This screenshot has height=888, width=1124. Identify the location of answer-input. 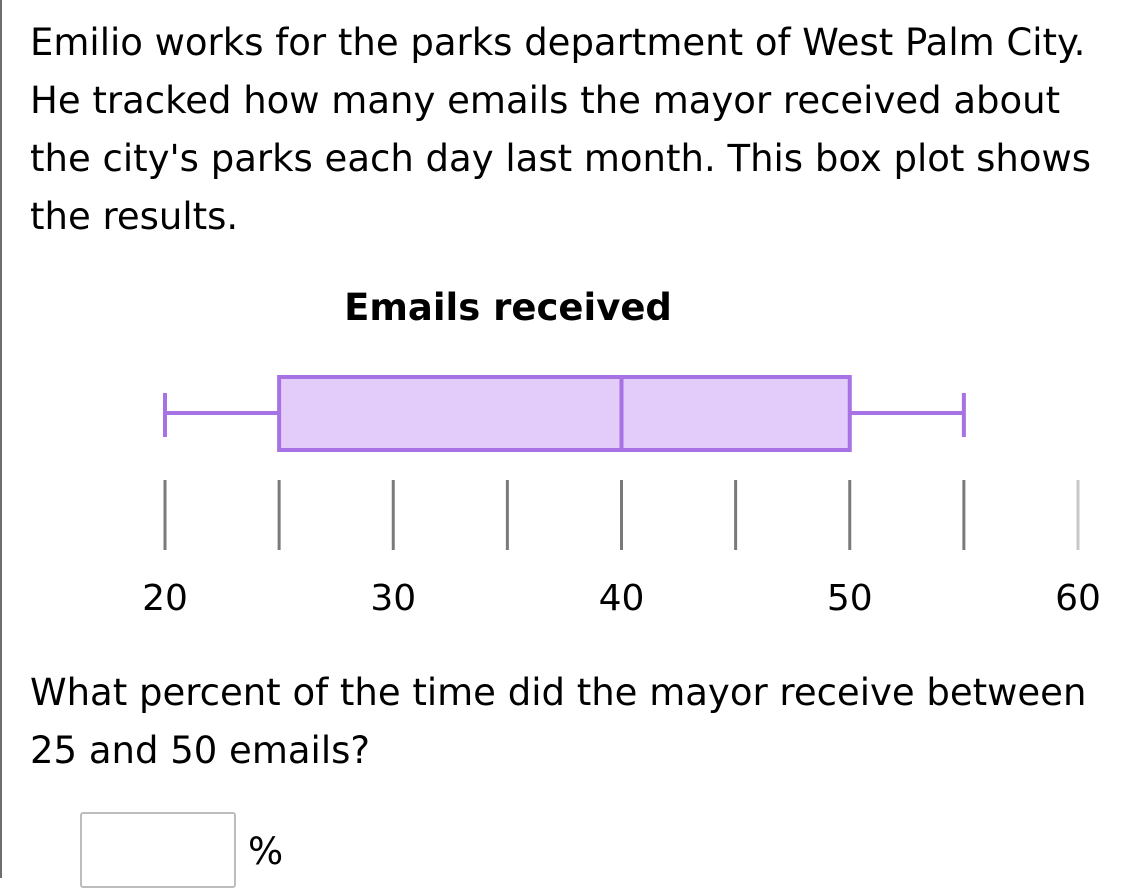
(158, 850).